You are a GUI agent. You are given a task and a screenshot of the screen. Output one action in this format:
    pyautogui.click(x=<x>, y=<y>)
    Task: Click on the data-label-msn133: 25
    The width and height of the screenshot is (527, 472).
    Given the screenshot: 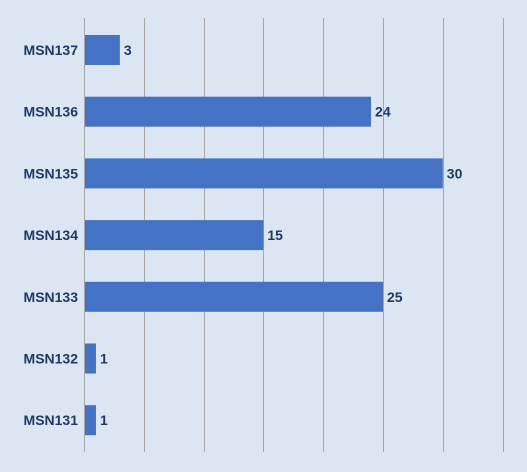 What is the action you would take?
    pyautogui.click(x=395, y=297)
    